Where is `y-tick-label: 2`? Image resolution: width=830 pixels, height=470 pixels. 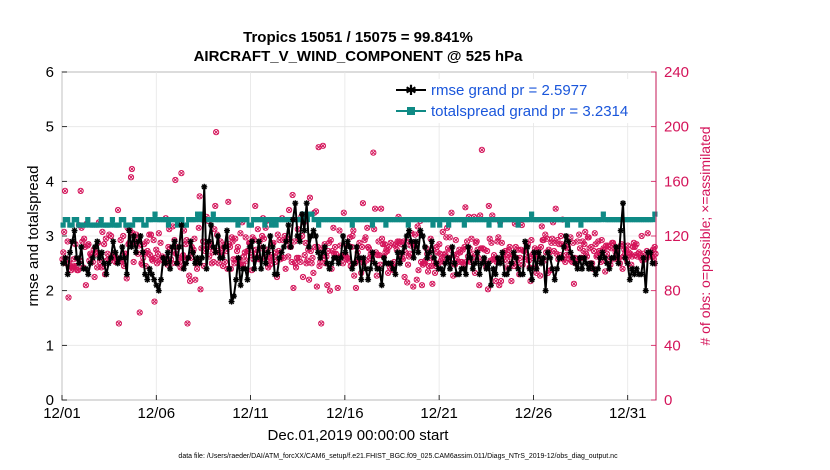
y-tick-label: 2 is located at coordinates (50, 291).